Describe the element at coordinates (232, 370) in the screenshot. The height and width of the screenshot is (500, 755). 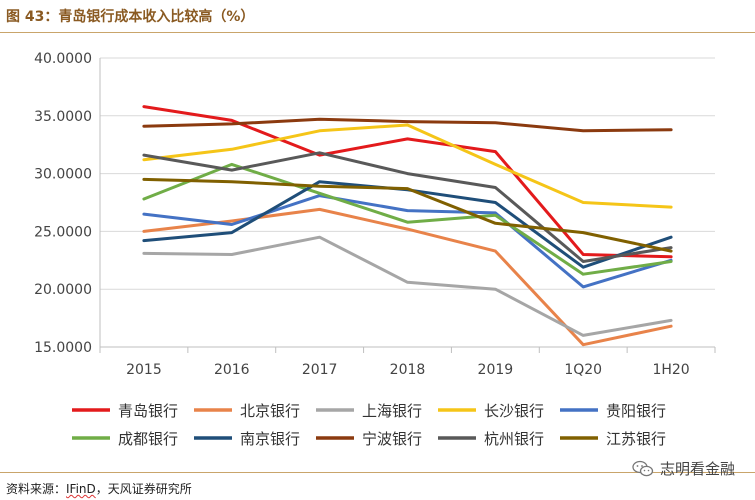
I see `x-tick-label: 2016` at that location.